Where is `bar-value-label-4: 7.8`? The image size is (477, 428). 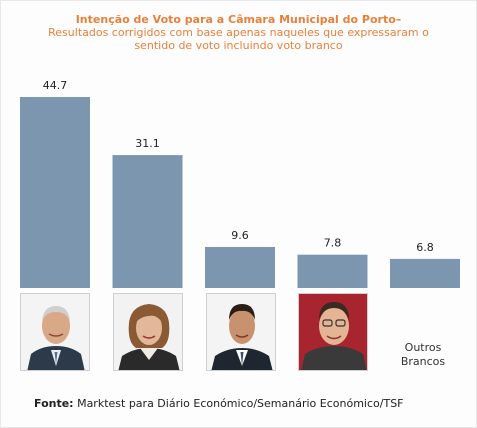
bar-value-label-4: 7.8 is located at coordinates (333, 243).